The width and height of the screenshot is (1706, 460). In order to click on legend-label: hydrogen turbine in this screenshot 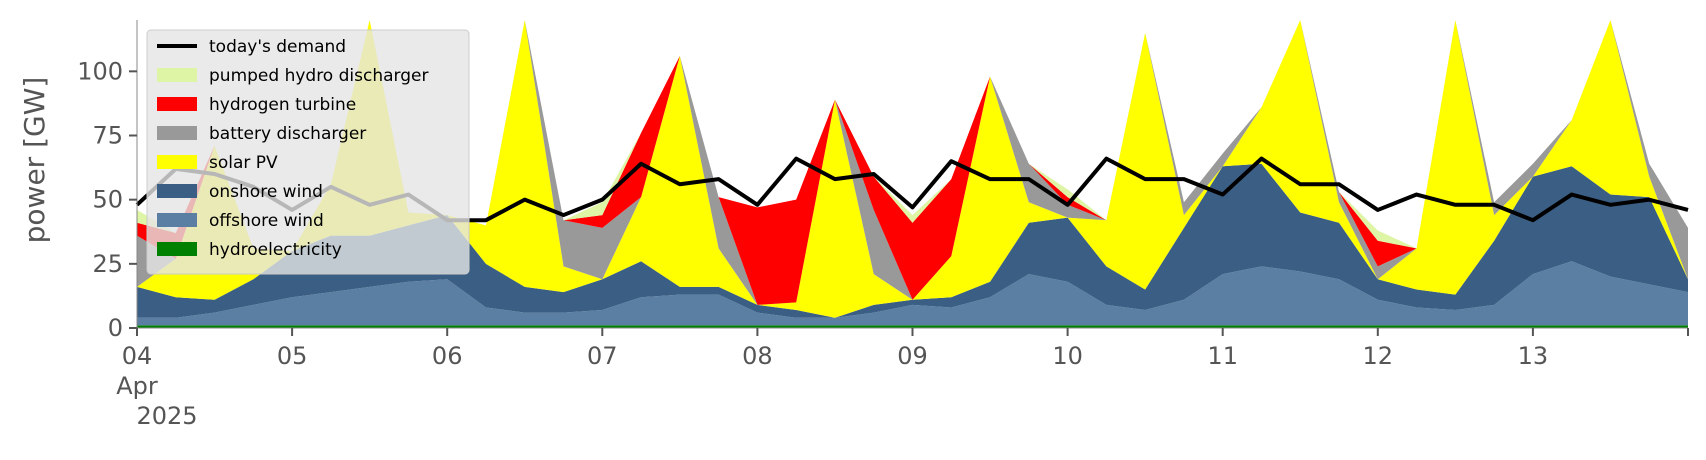, I will do `click(282, 105)`.